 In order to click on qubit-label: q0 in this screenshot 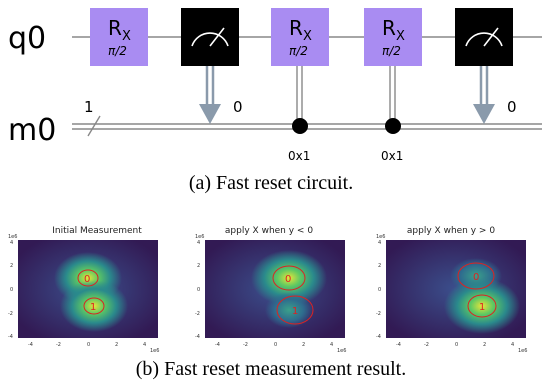, I will do `click(27, 38)`.